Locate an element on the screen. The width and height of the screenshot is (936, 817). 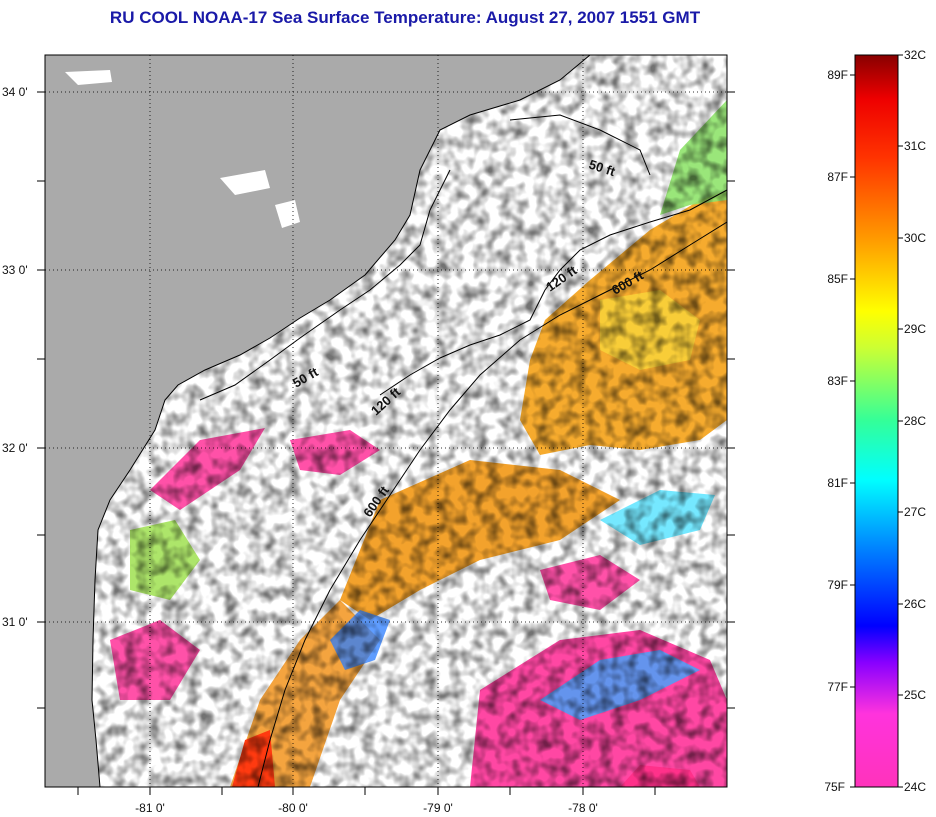
lat-tick-label: 32 0' is located at coordinates (15, 448).